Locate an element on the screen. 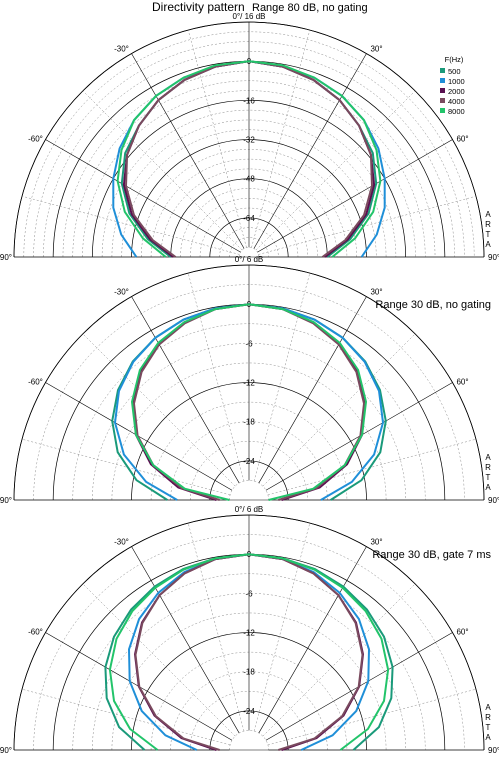 The image size is (499, 760). radial-tick-label: -16 is located at coordinates (249, 100).